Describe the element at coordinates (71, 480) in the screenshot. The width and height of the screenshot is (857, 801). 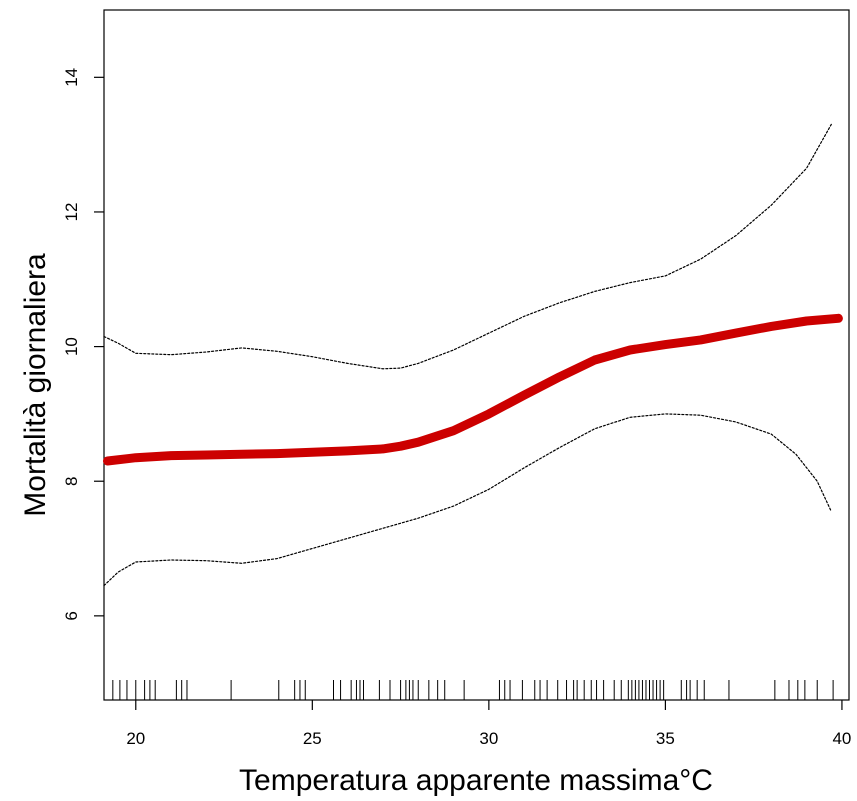
I see `y-tick-label: 8` at that location.